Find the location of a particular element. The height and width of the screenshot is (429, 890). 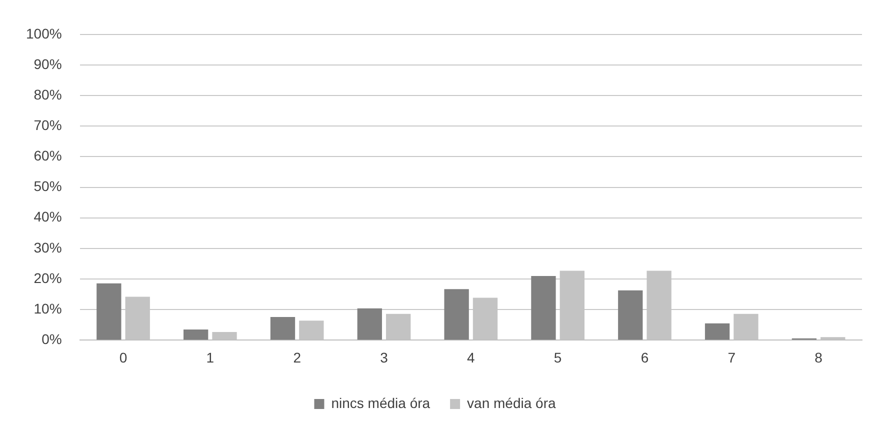

y-tick-label: 80% is located at coordinates (48, 94).